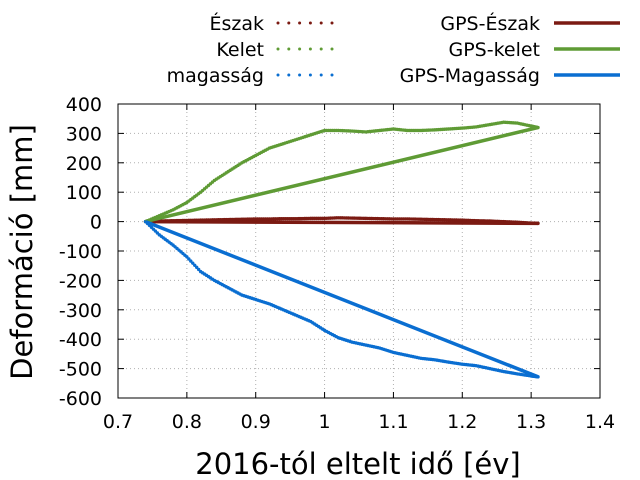 The height and width of the screenshot is (480, 640). What do you see at coordinates (80, 281) in the screenshot?
I see `y-tick-label: -200` at bounding box center [80, 281].